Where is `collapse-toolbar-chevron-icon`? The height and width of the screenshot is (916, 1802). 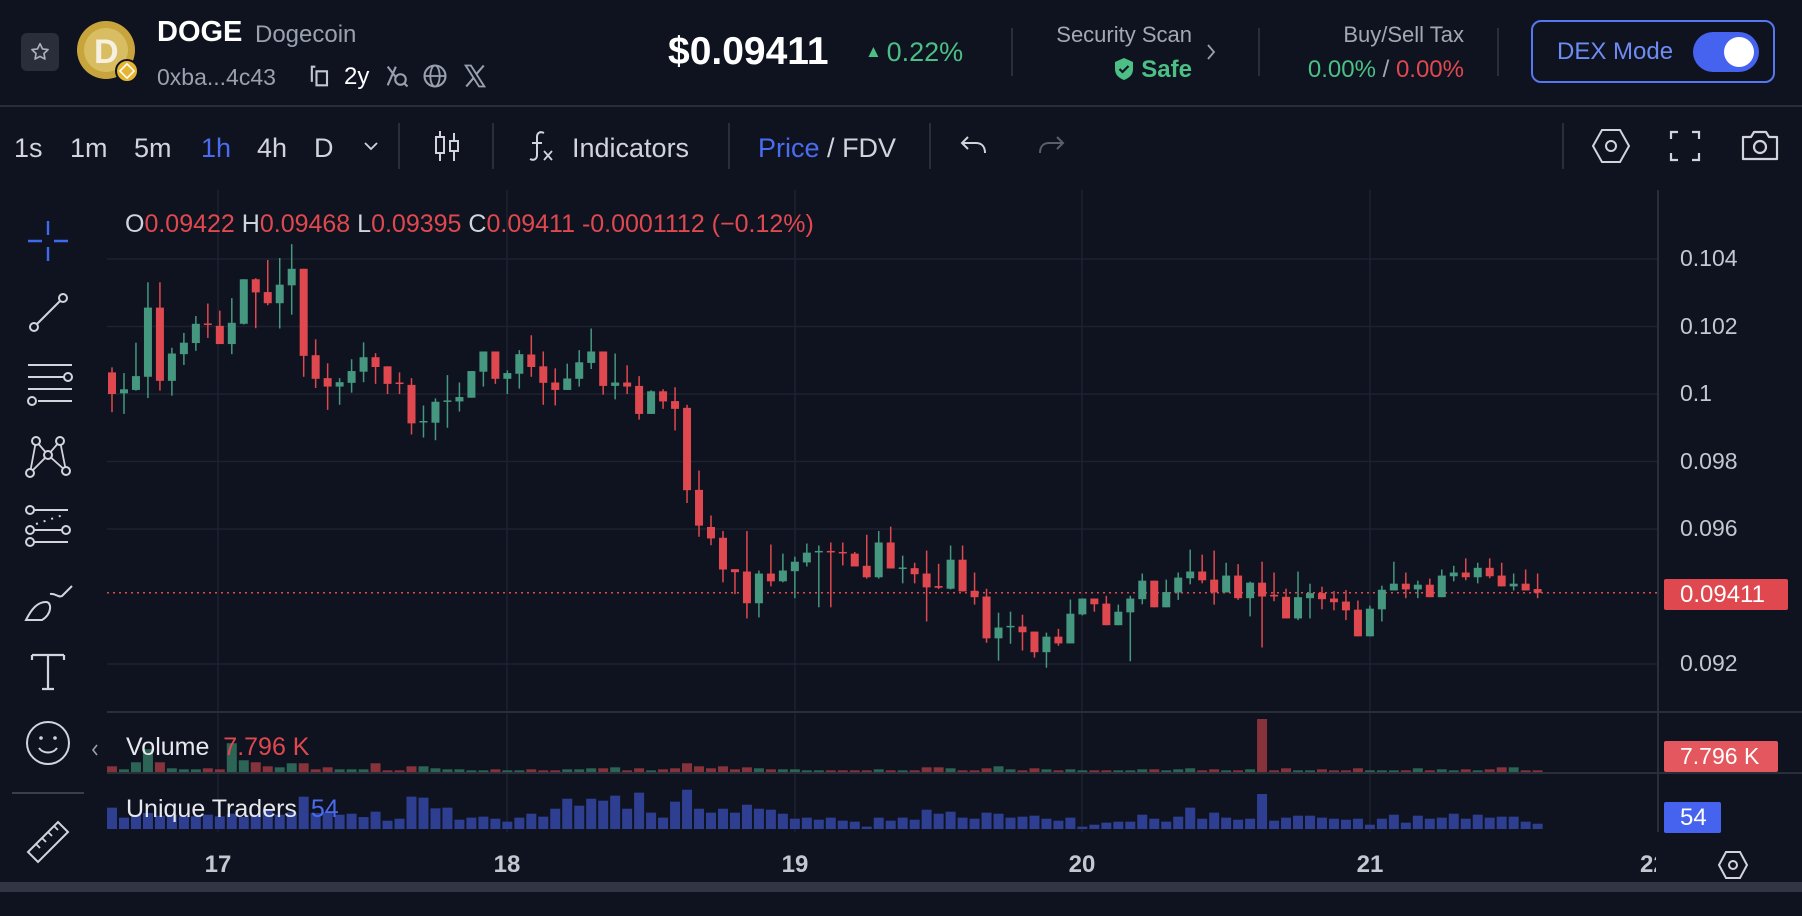 collapse-toolbar-chevron-icon is located at coordinates (95, 750).